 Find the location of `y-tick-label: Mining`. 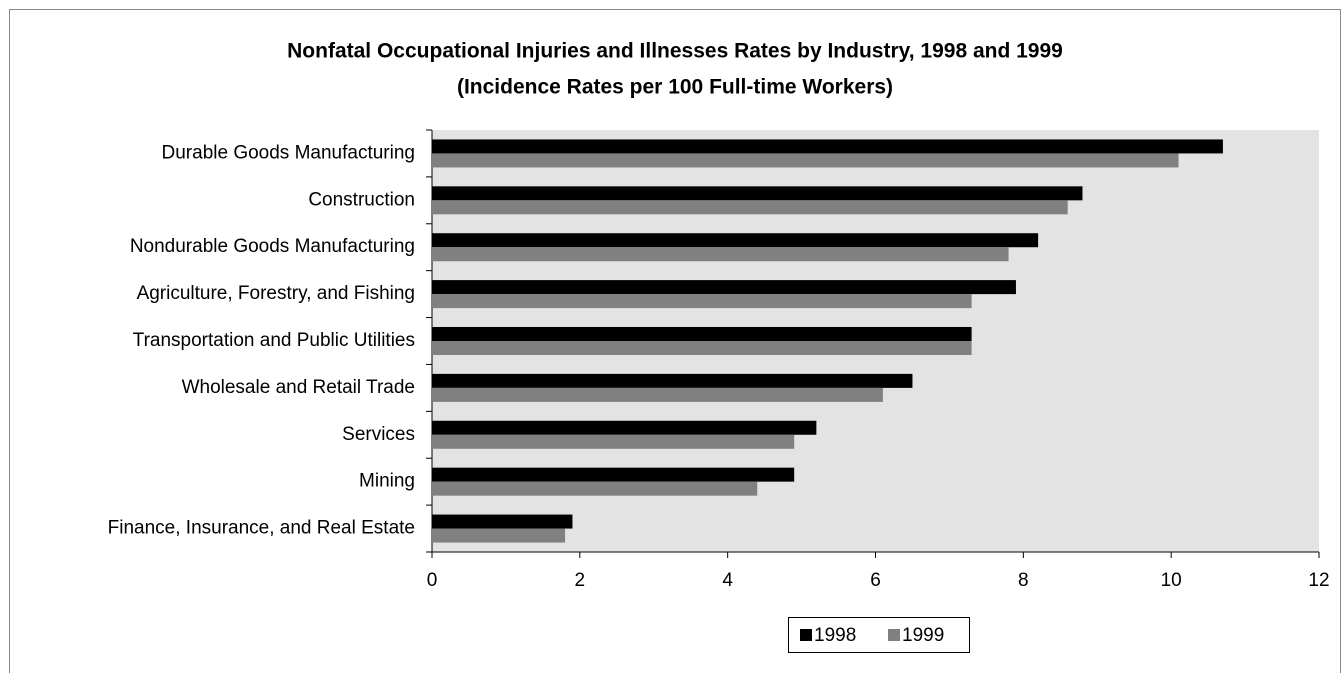

y-tick-label: Mining is located at coordinates (387, 481).